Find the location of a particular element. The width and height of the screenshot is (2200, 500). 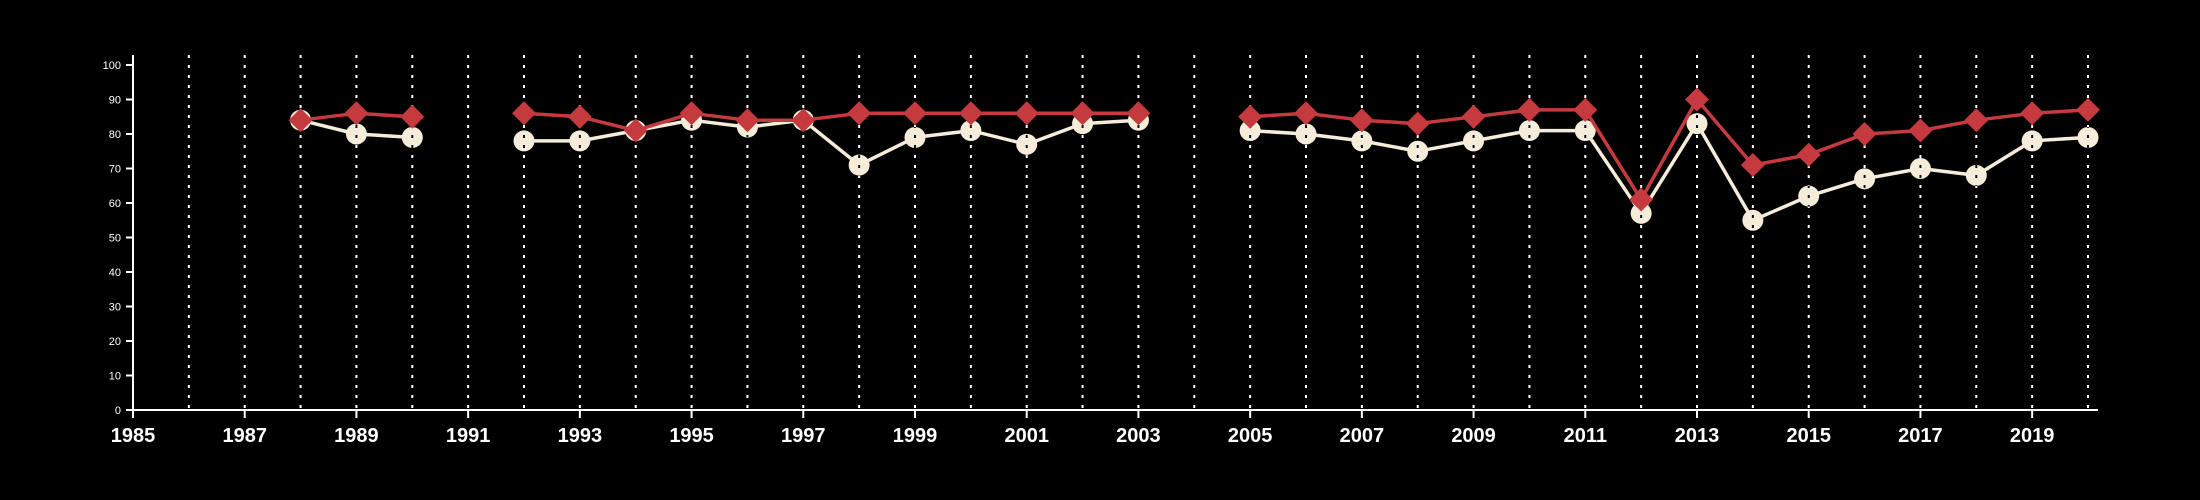

y-tick-label: 100 is located at coordinates (112, 66).